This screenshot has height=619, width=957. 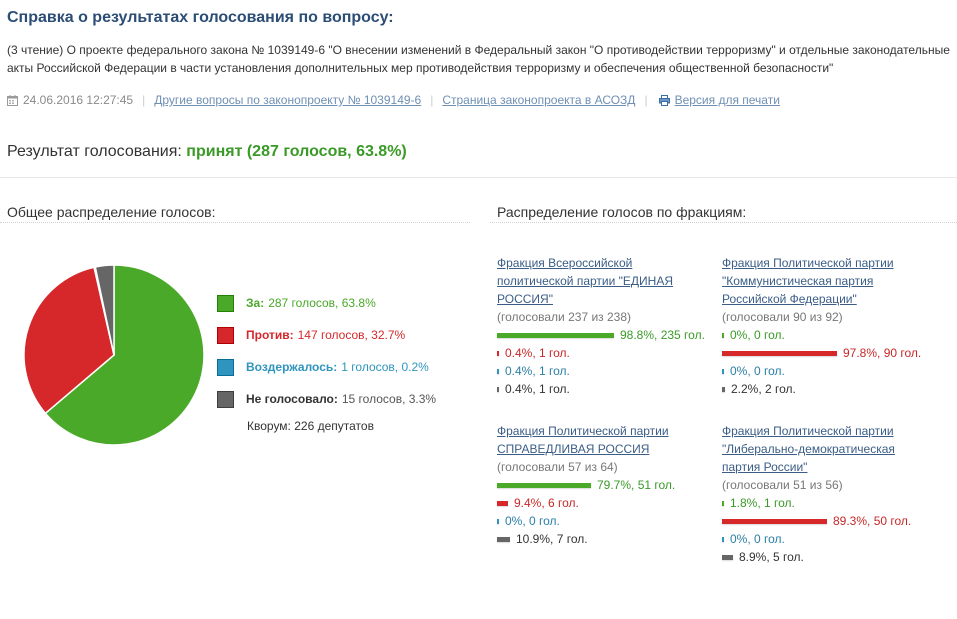 What do you see at coordinates (546, 503) in the screenshot?
I see `faction-value: 9.4%, 6 гол.` at bounding box center [546, 503].